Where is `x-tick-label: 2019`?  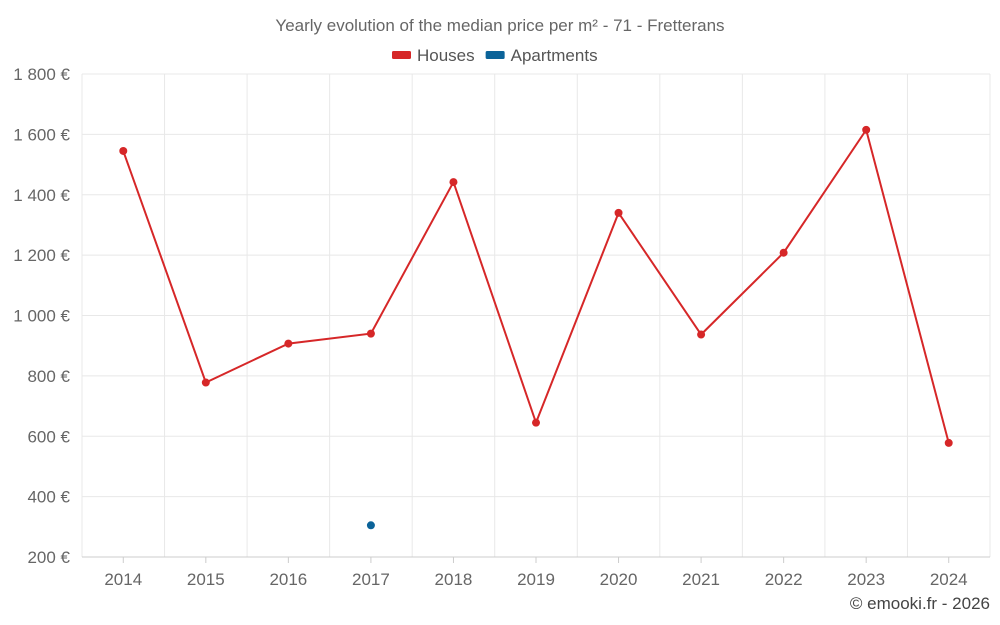 x-tick-label: 2019 is located at coordinates (536, 579).